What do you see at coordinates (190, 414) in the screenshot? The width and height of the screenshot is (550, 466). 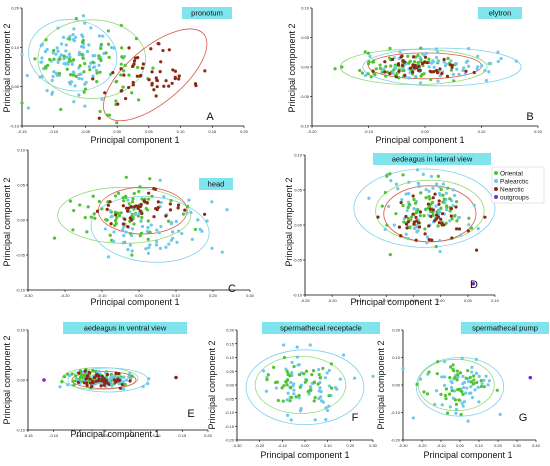 I see `panel-letter-E: E` at bounding box center [190, 414].